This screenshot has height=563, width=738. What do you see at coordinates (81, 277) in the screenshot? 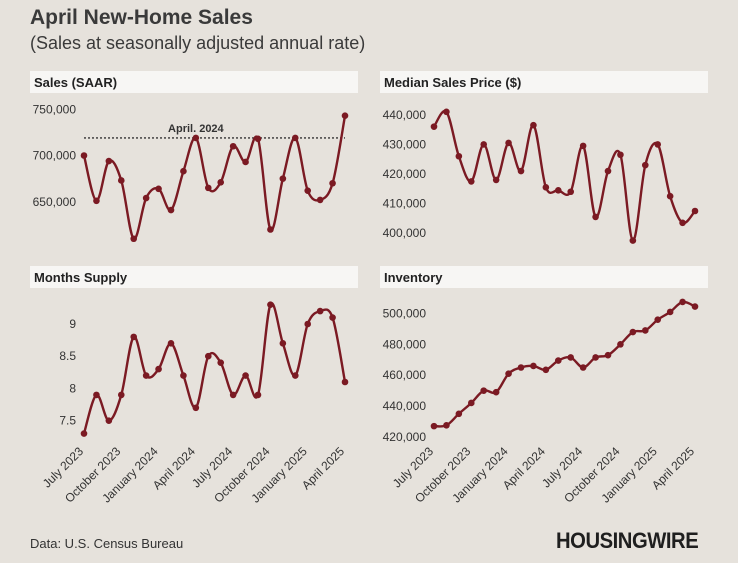
I see `panel-title: Months Supply` at bounding box center [81, 277].